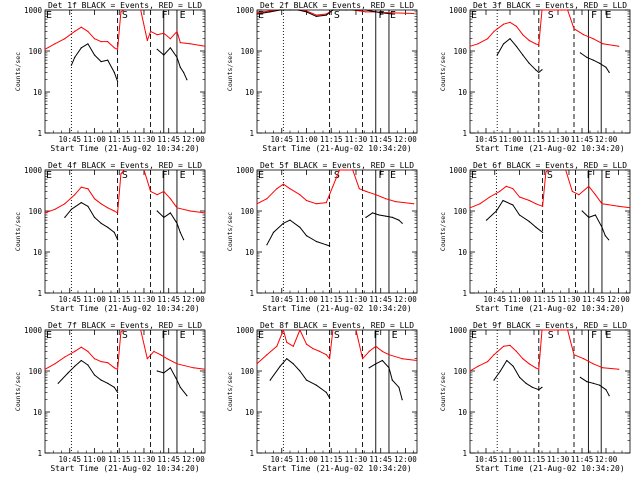 The width and height of the screenshot is (640, 480). What do you see at coordinates (125, 15) in the screenshot?
I see `phase-marker-s: S` at bounding box center [125, 15].